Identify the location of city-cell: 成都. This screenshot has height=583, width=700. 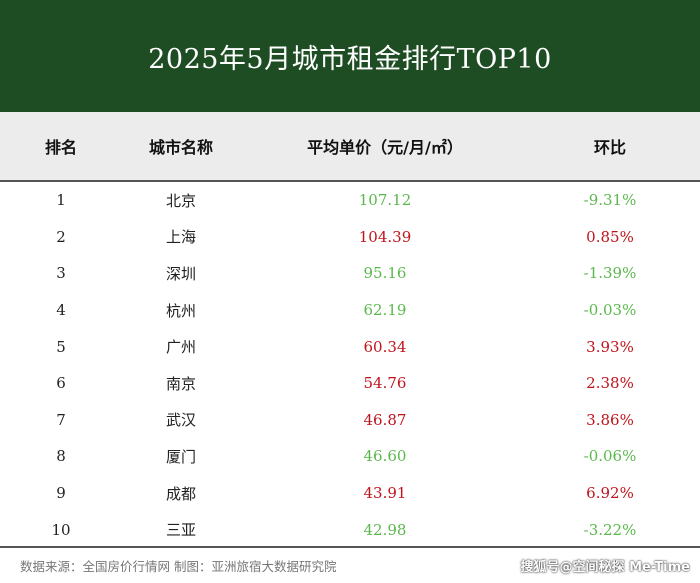
(180, 493).